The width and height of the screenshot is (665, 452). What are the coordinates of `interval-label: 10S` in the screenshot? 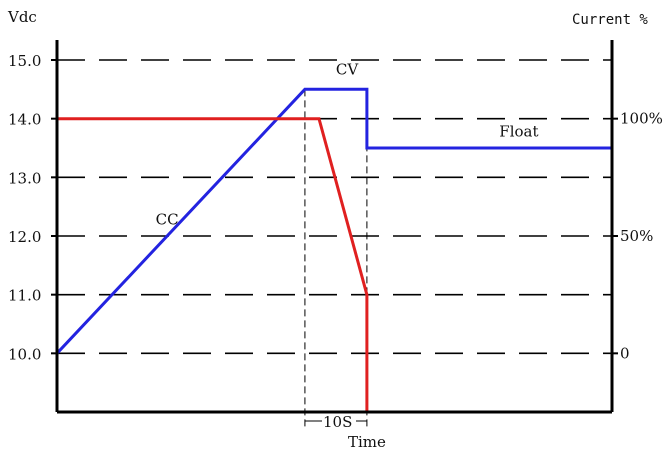 It's located at (337, 422).